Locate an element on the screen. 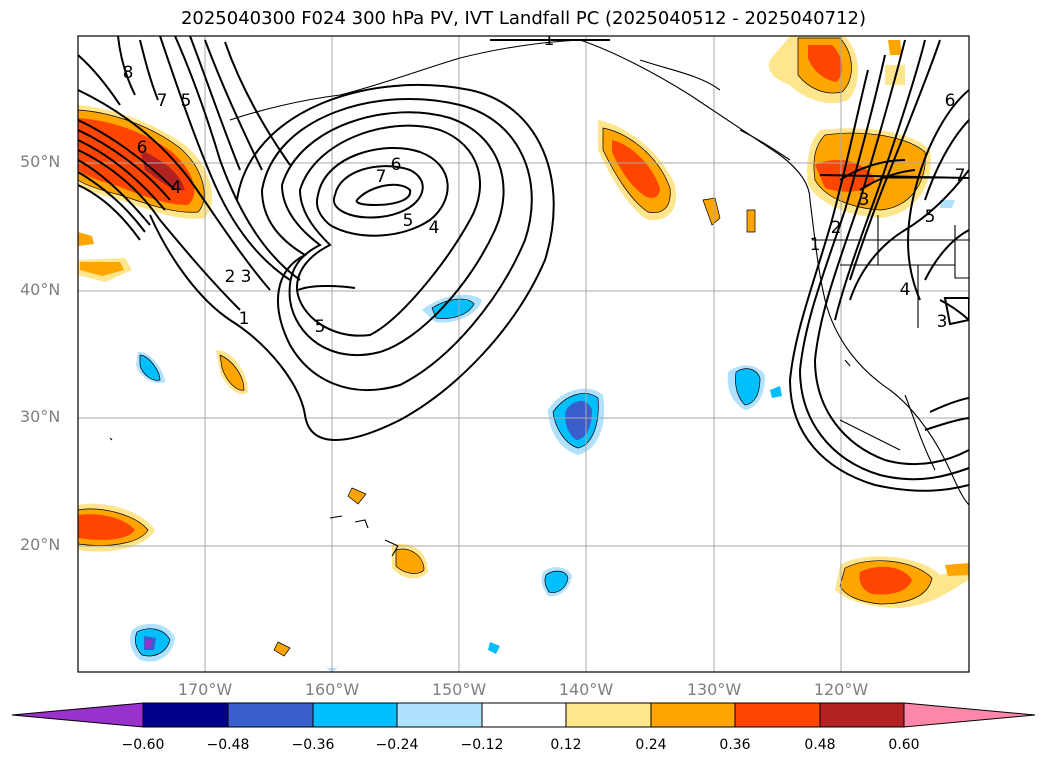  lat-label: 30°N is located at coordinates (40, 416).